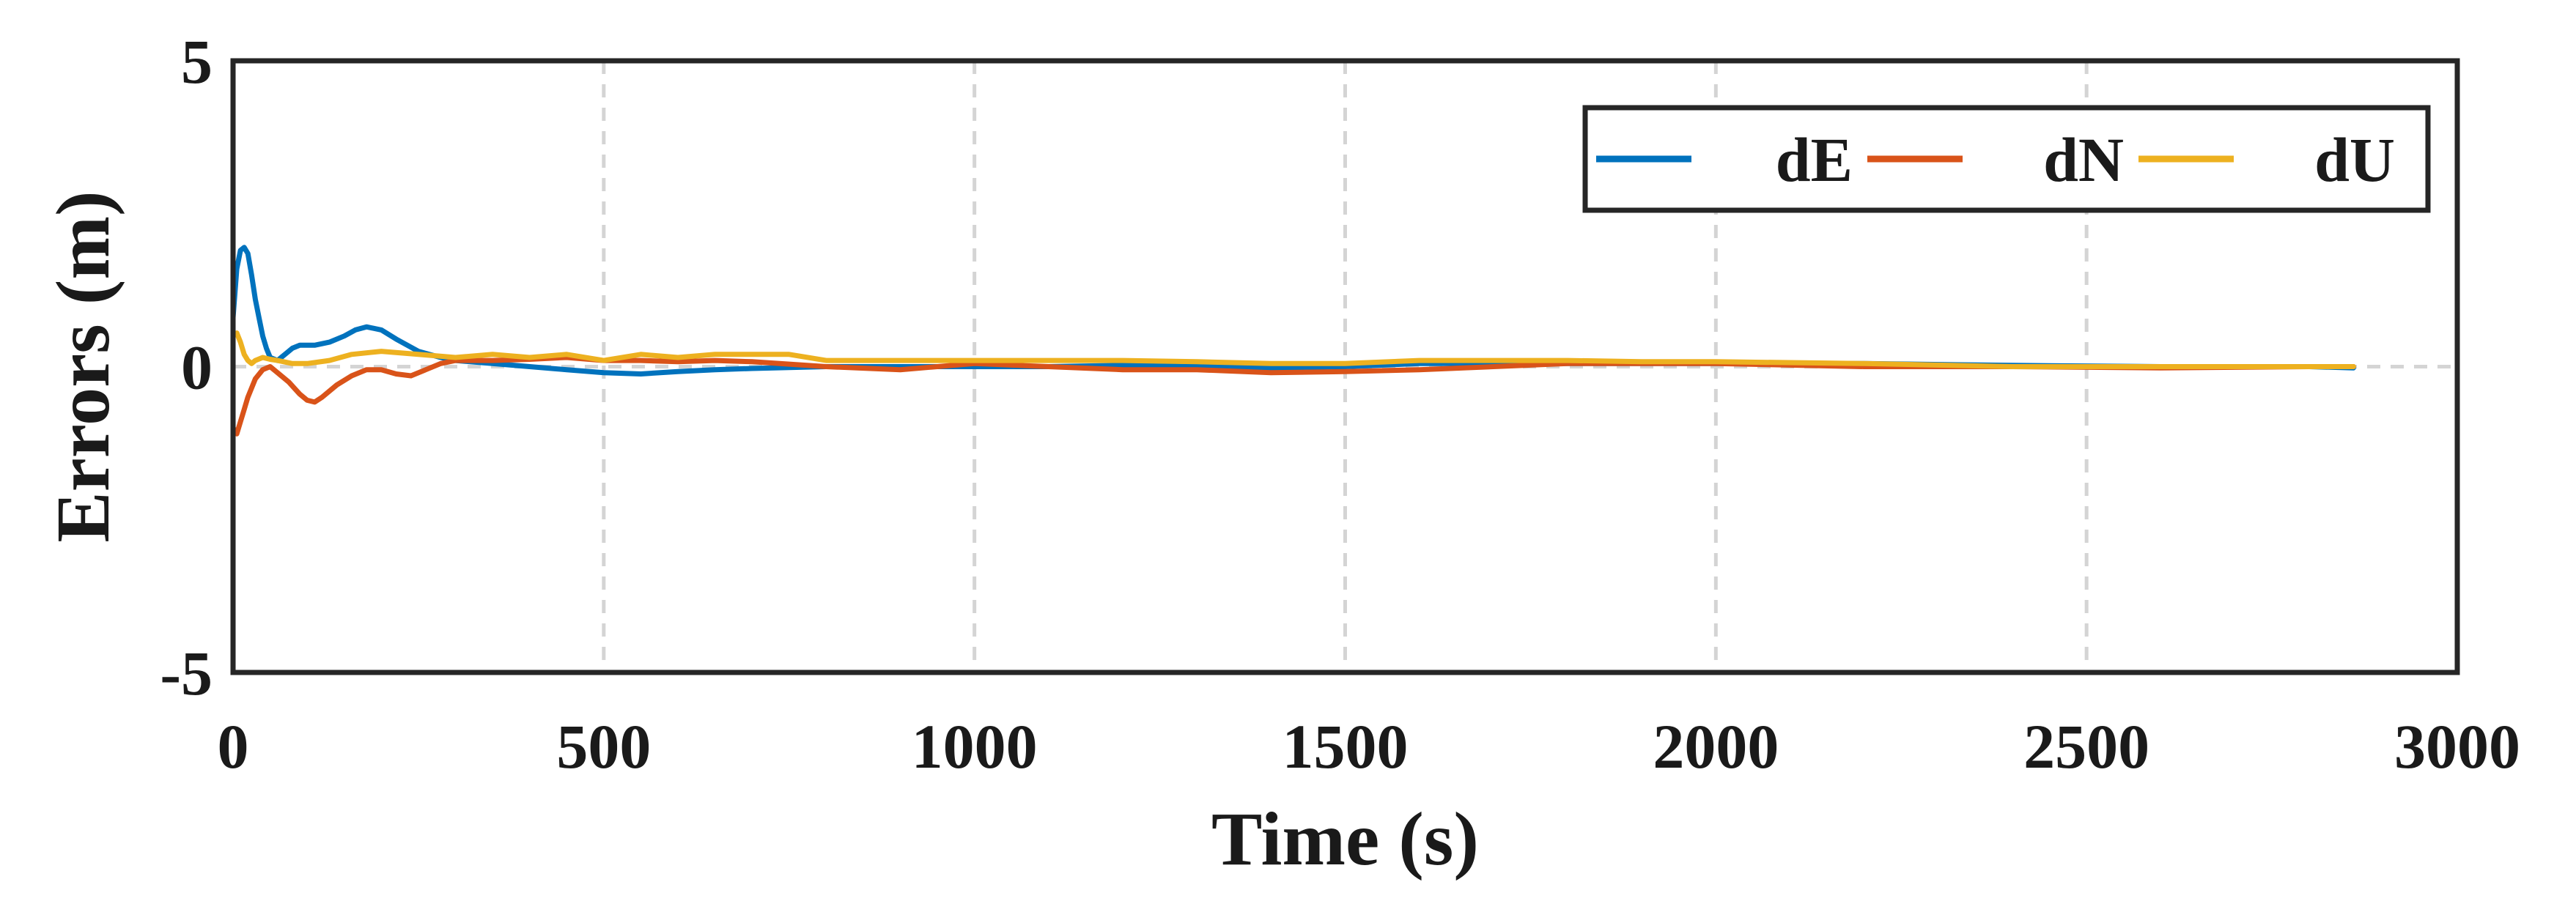 The width and height of the screenshot is (2576, 901). Describe the element at coordinates (1345, 839) in the screenshot. I see `x-axis-label: Time (s)` at that location.